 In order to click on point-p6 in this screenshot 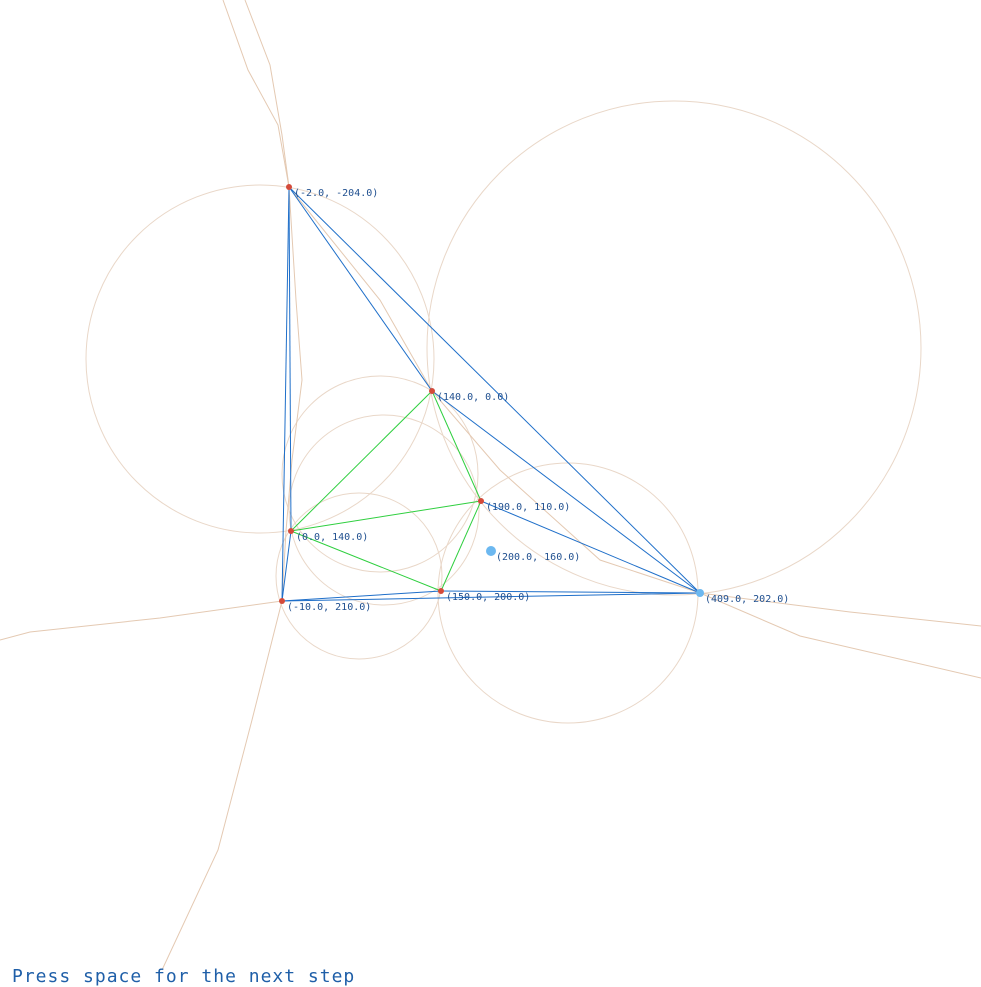, I will do `click(282, 601)`.